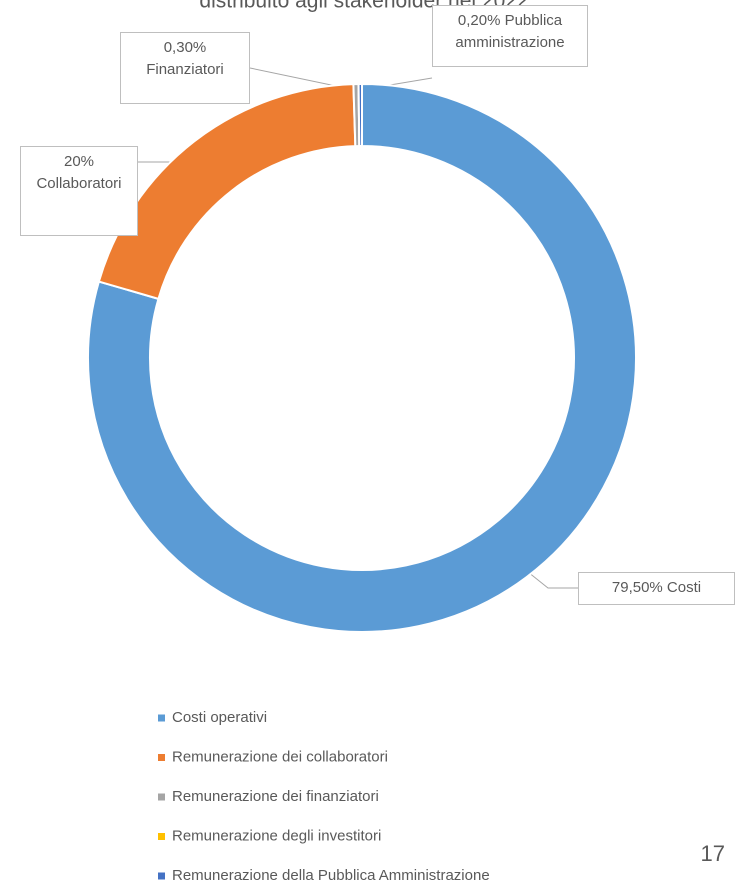  Describe the element at coordinates (510, 36) in the screenshot. I see `data-label: 0,20% Pubblica amministrazione` at that location.